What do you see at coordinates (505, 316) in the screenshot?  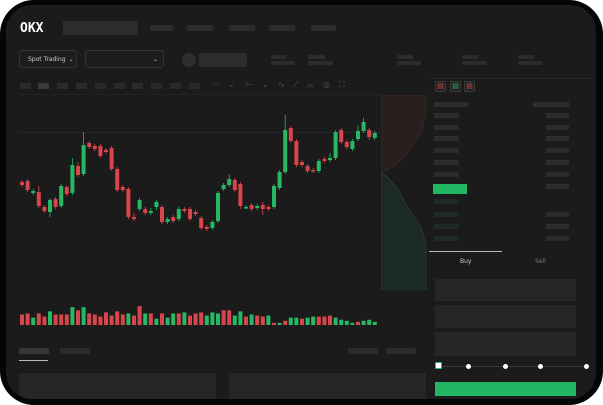 I see `amount-input` at bounding box center [505, 316].